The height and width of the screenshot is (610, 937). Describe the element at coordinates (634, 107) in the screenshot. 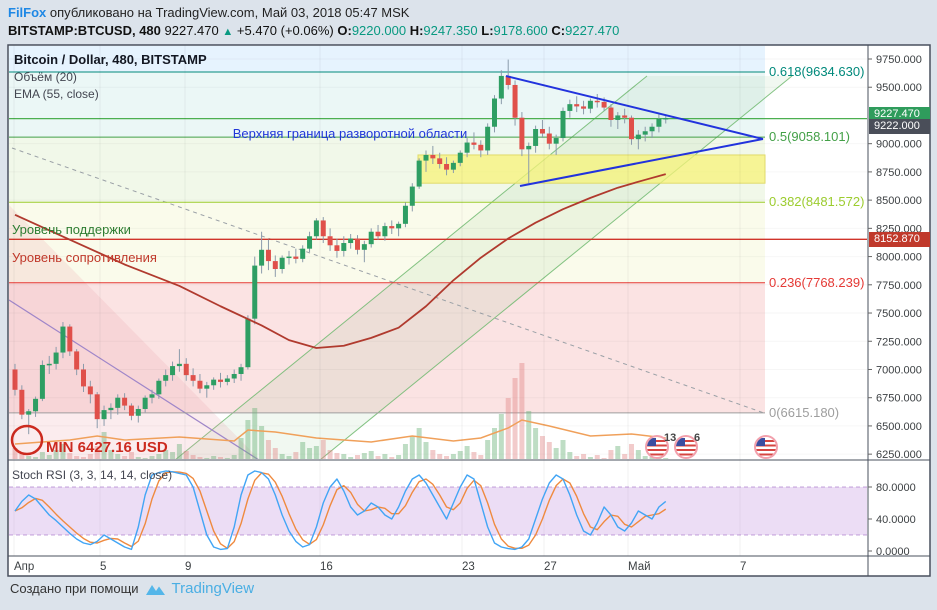

I see `triangle-upper-line` at that location.